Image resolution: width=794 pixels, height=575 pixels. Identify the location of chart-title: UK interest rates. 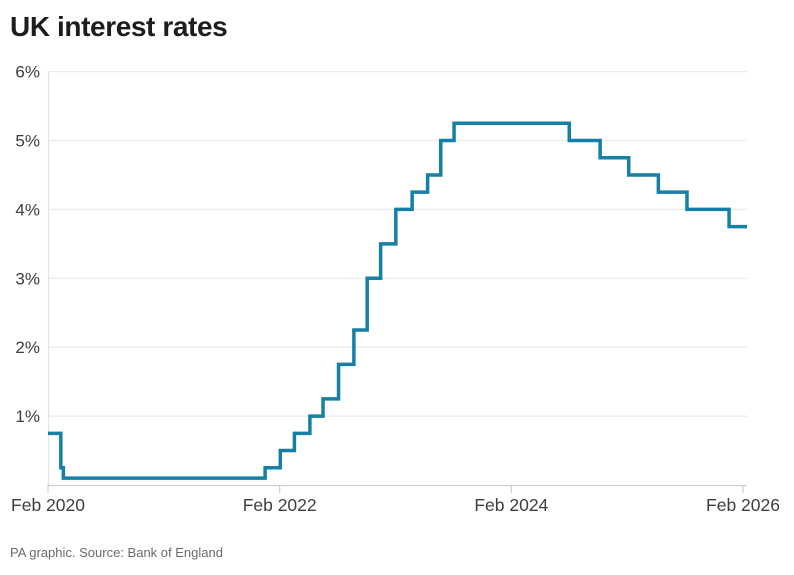
(119, 26).